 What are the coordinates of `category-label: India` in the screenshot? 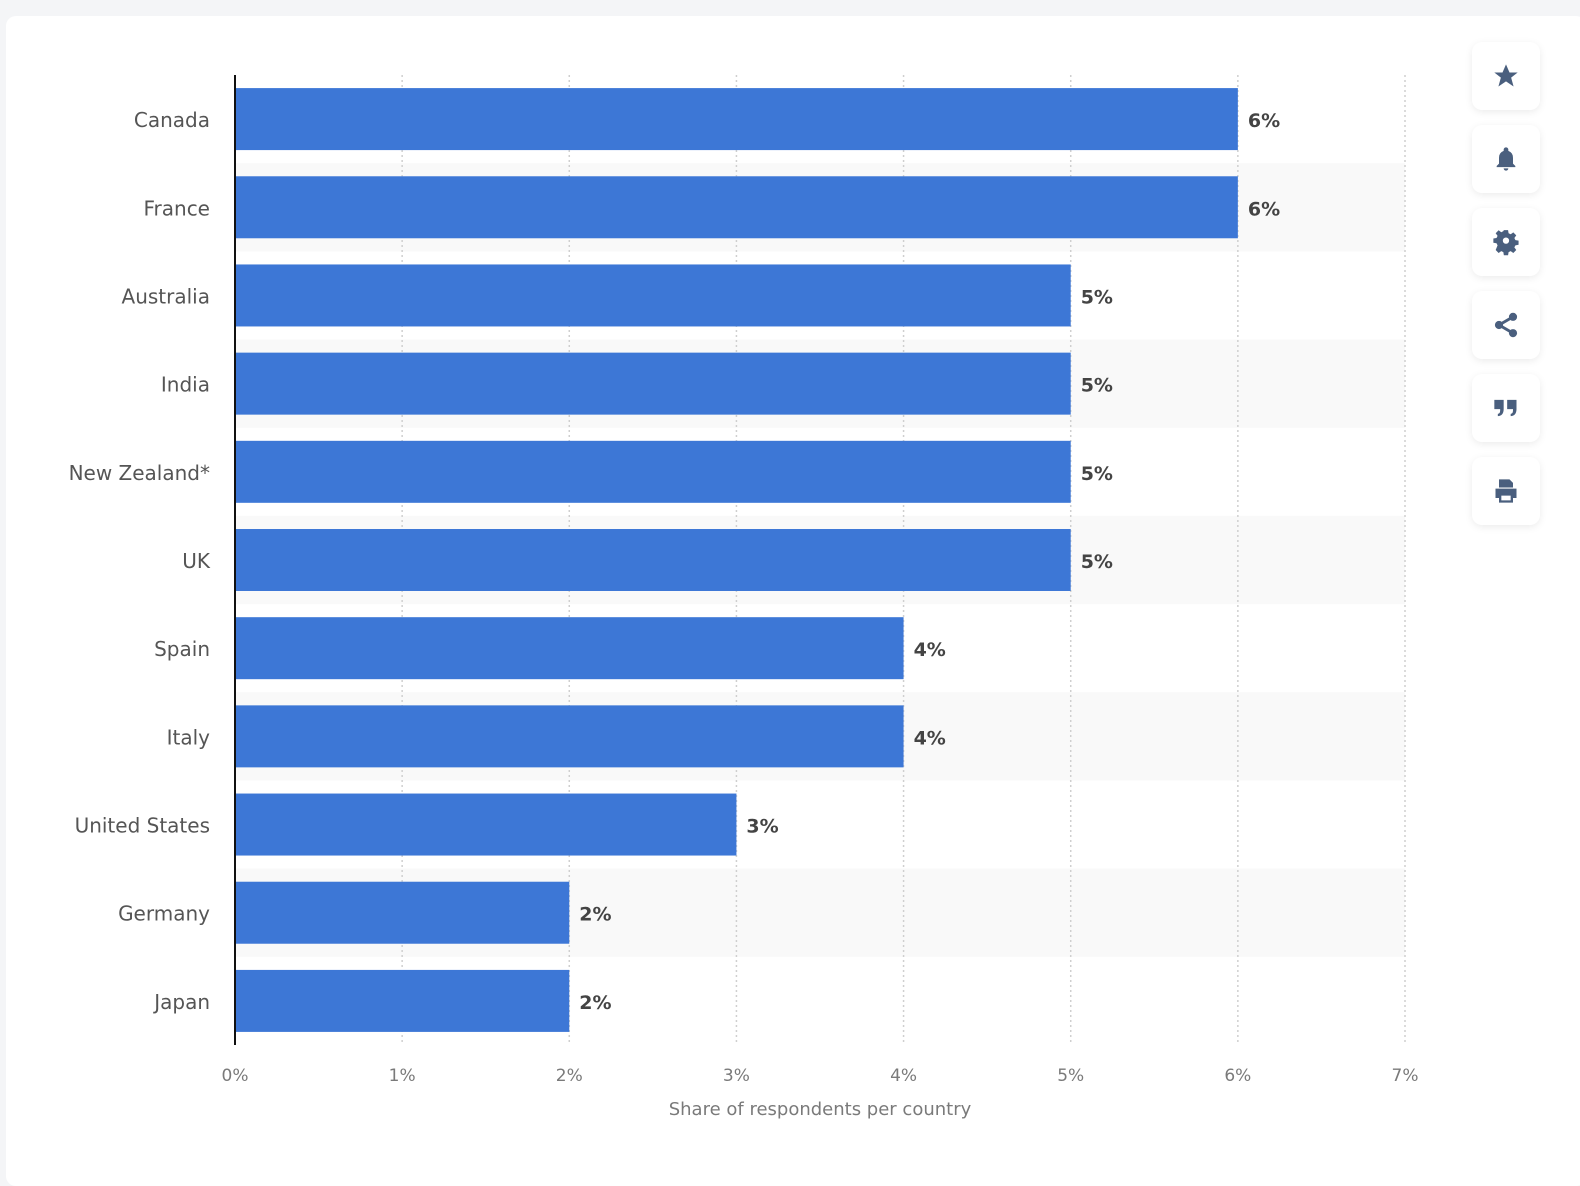 It's located at (185, 385).